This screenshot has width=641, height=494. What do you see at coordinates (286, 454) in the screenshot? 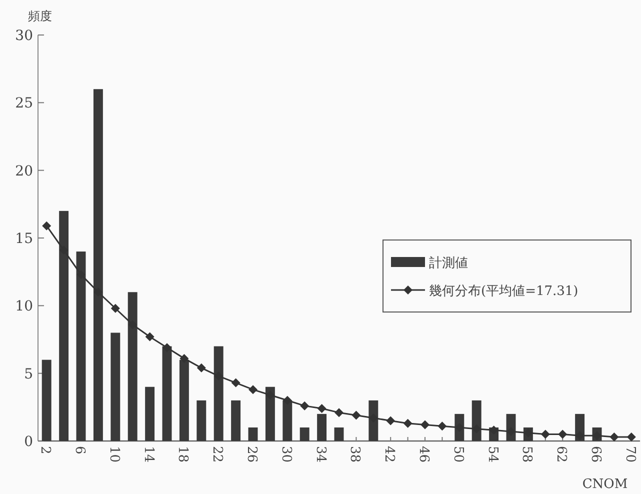
I see `x-tick-label: 30` at bounding box center [286, 454].